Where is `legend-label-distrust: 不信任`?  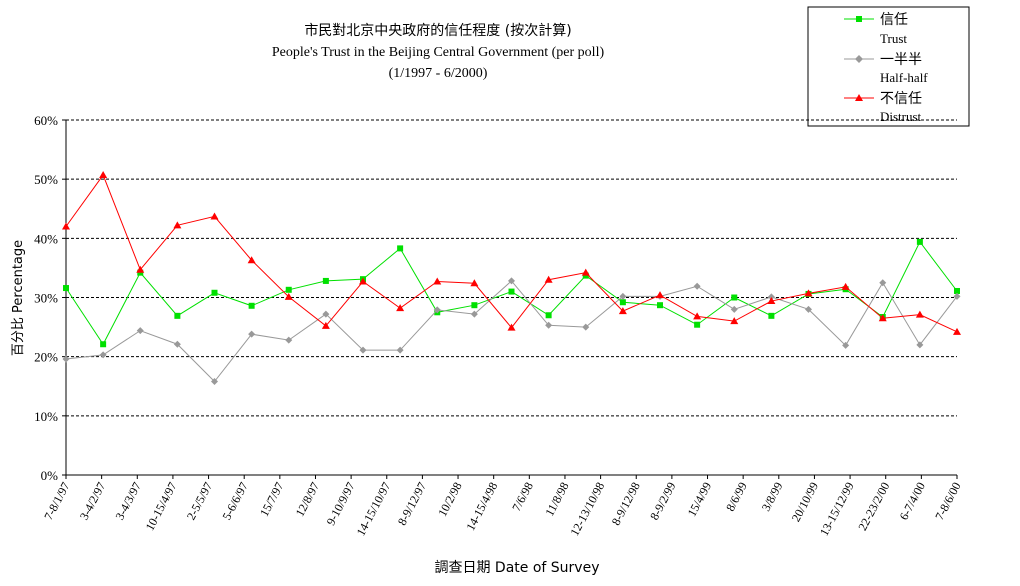
legend-label-distrust: 不信任 is located at coordinates (901, 99).